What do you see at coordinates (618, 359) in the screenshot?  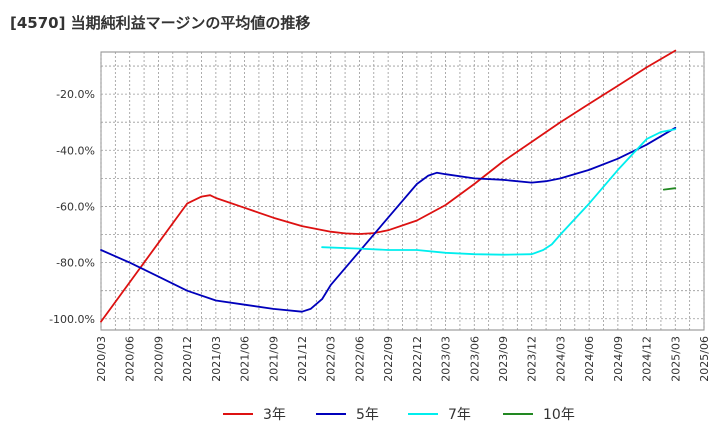 I see `x-tick-label: 2024/09` at bounding box center [618, 359].